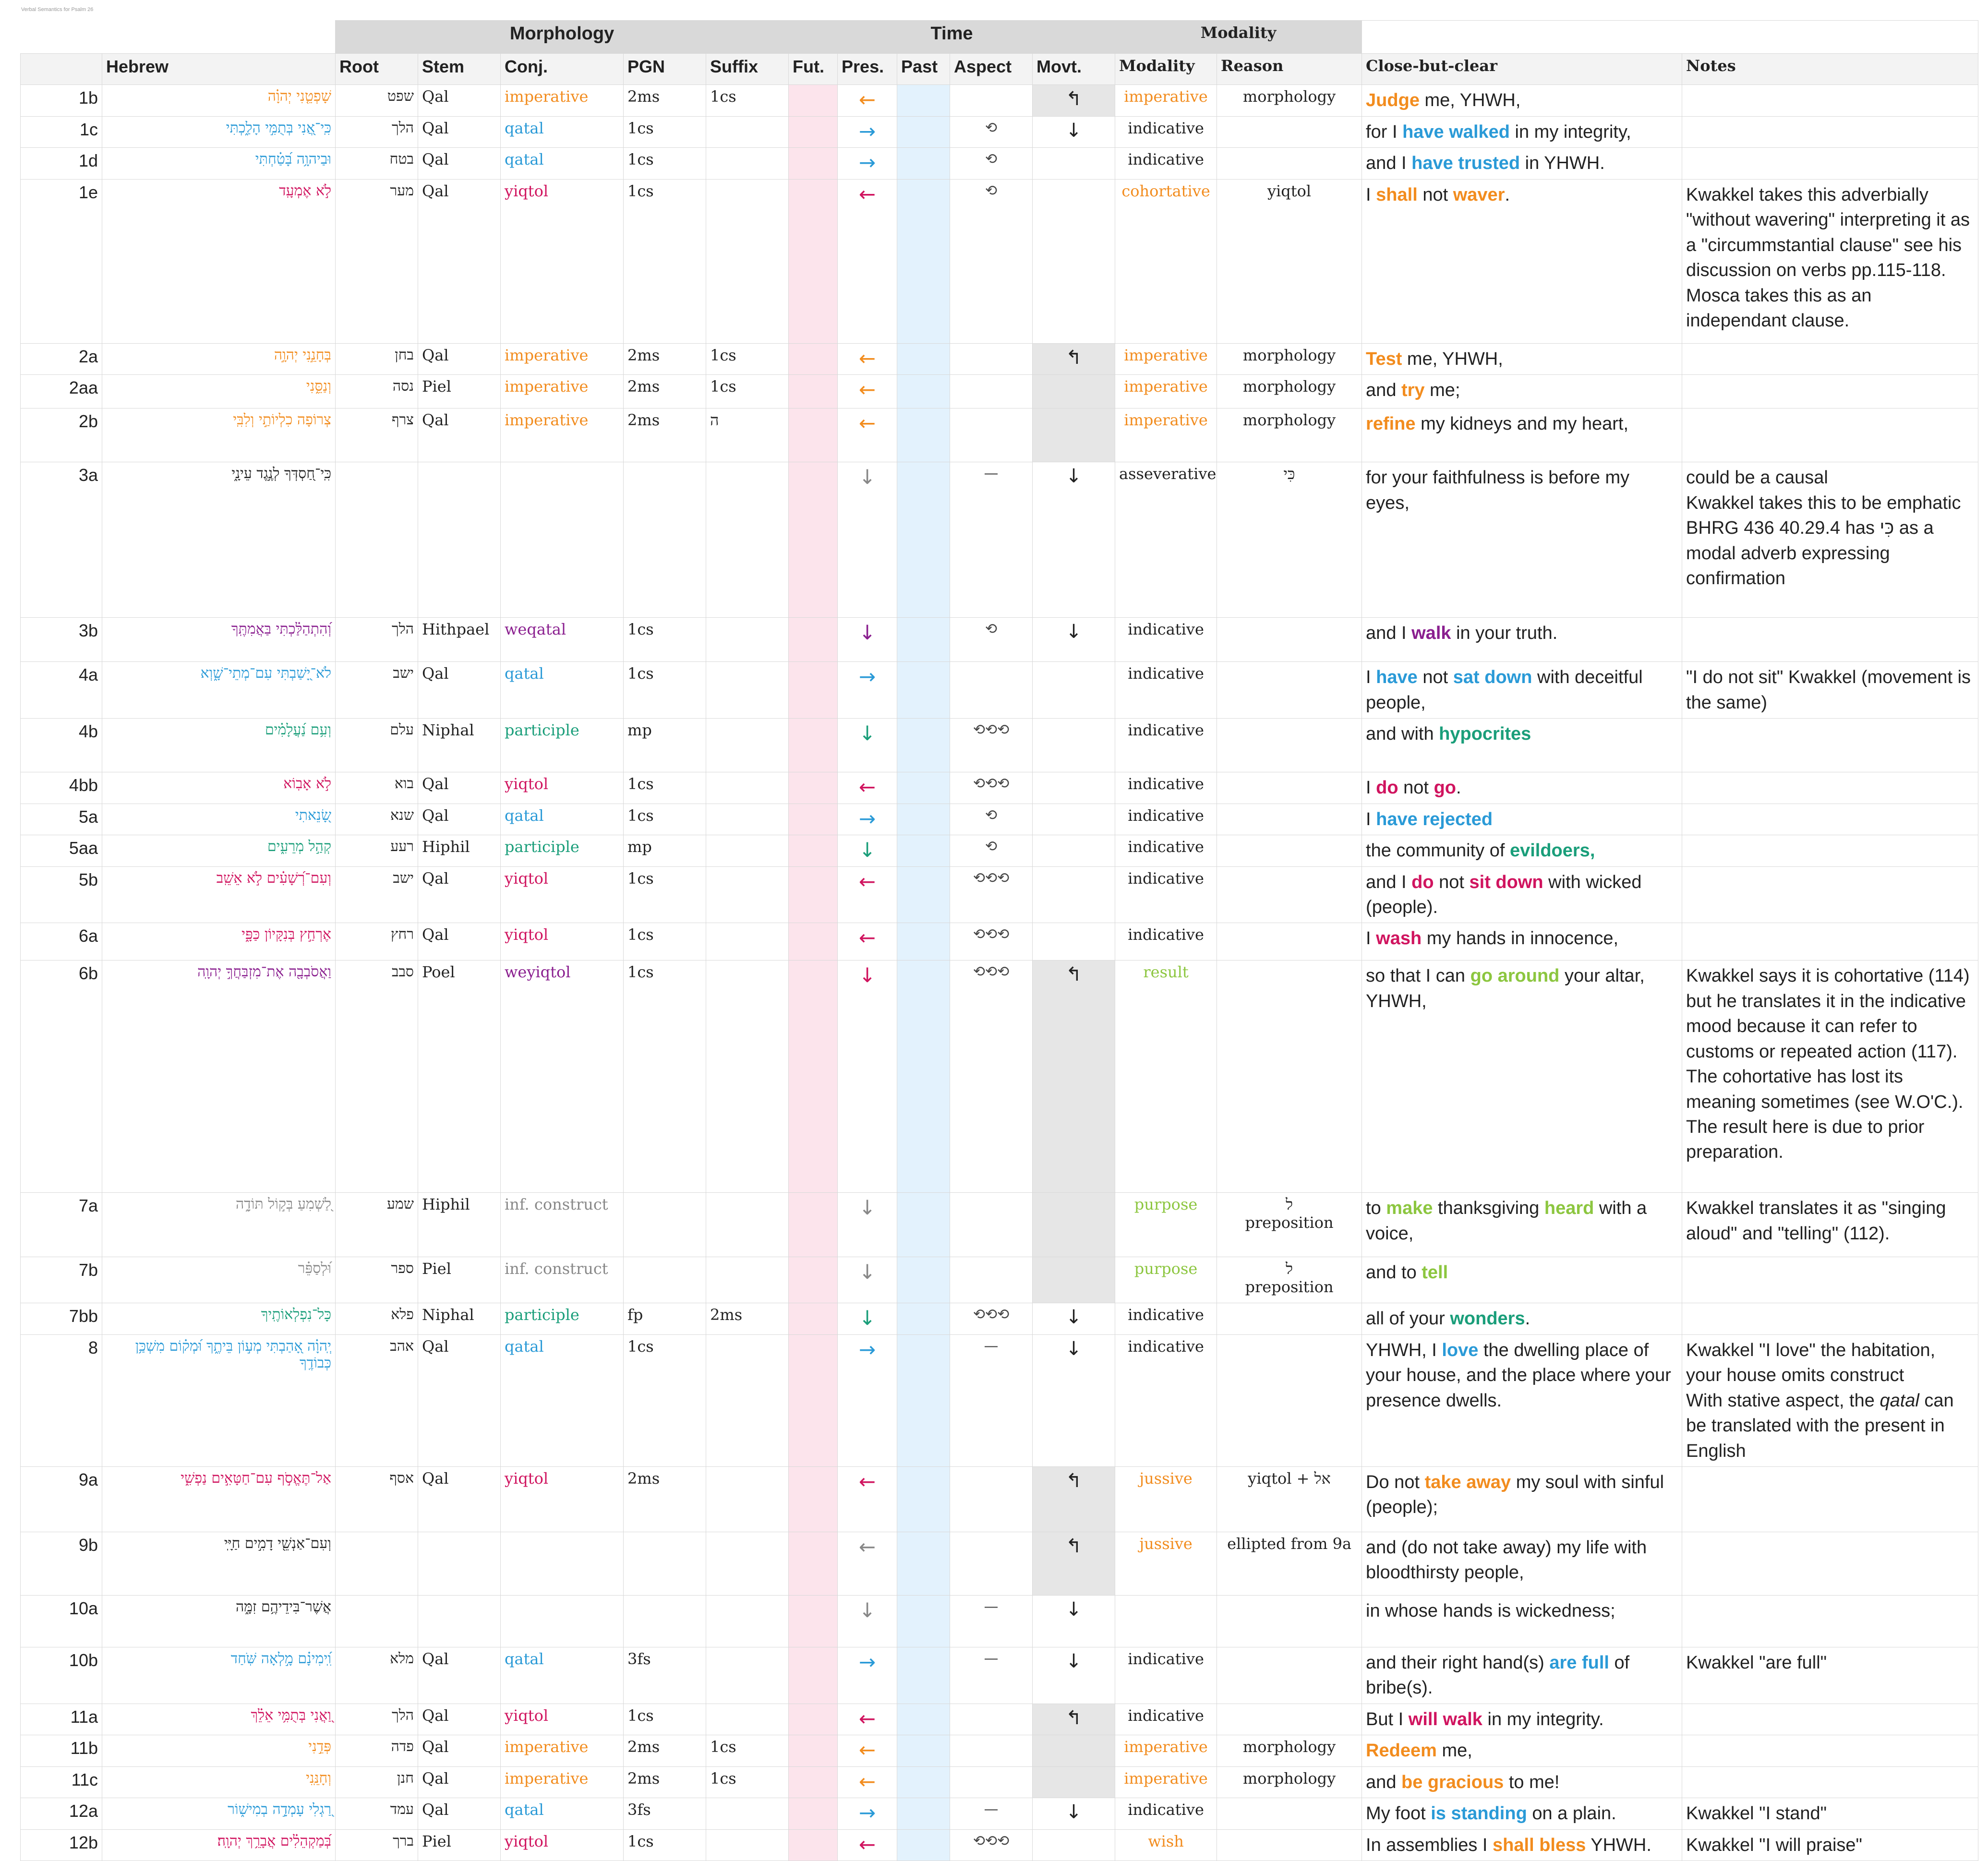 The width and height of the screenshot is (1988, 1861). Describe the element at coordinates (1166, 1751) in the screenshot. I see `modality-cell: imperative` at that location.